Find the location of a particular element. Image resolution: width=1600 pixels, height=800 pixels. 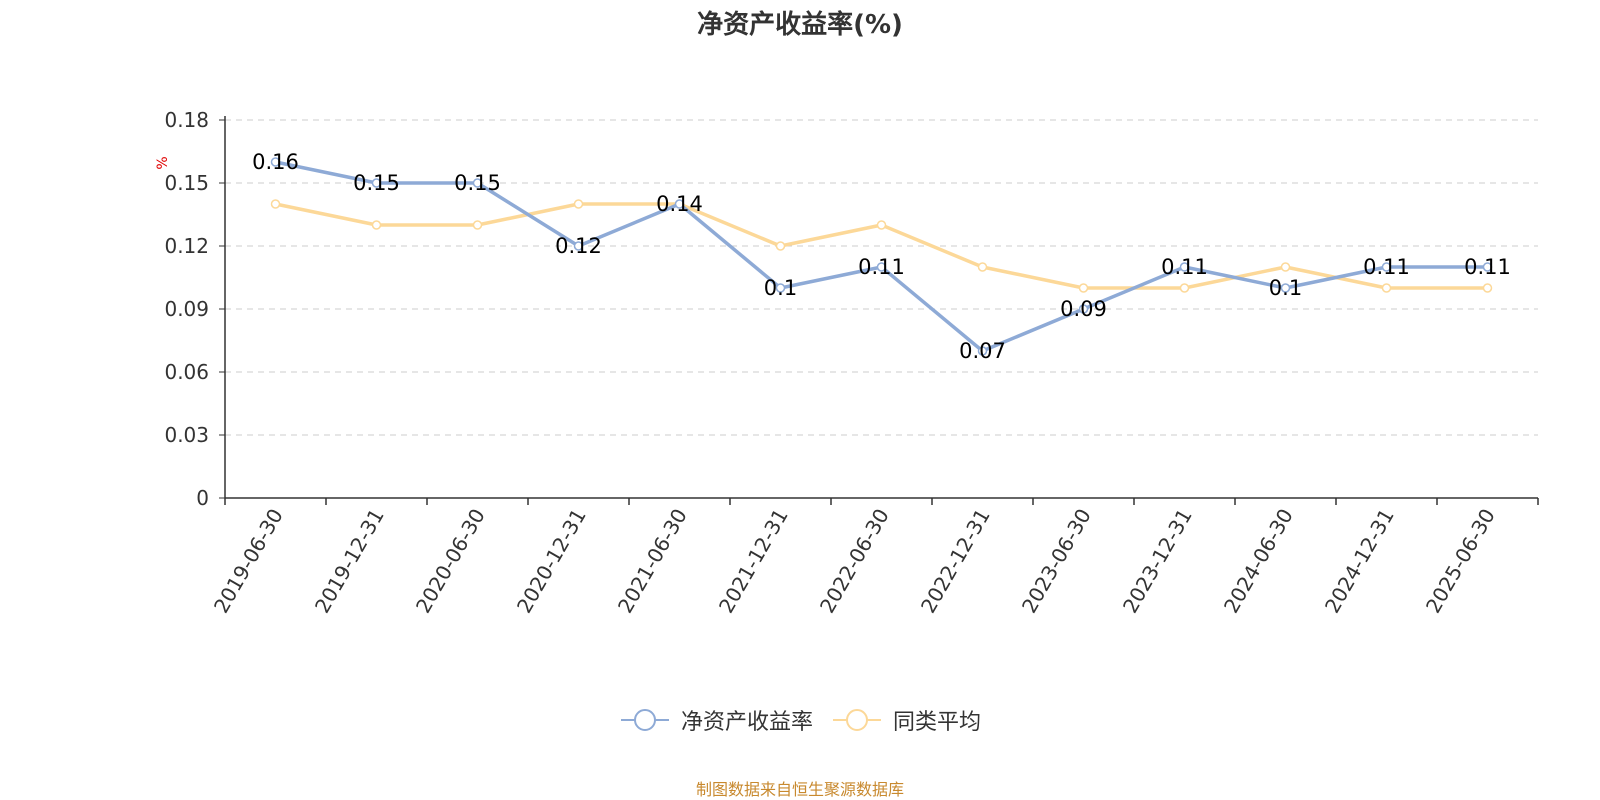

y-tick-label: 0.06 is located at coordinates (186, 372).